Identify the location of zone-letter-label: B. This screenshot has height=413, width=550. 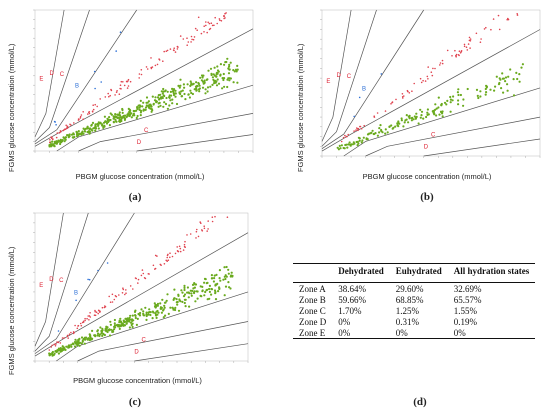
(76, 293).